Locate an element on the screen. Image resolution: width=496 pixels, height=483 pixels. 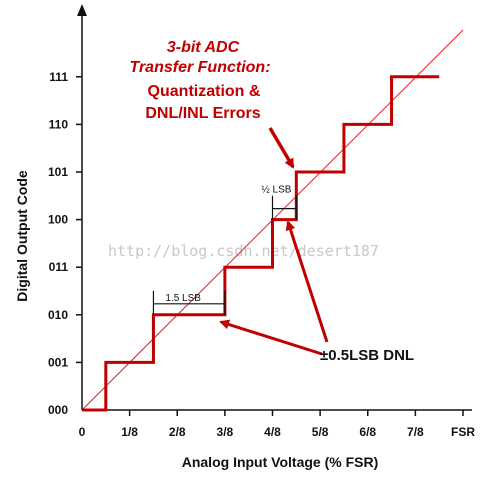
y-tick-label: 010 is located at coordinates (58, 315).